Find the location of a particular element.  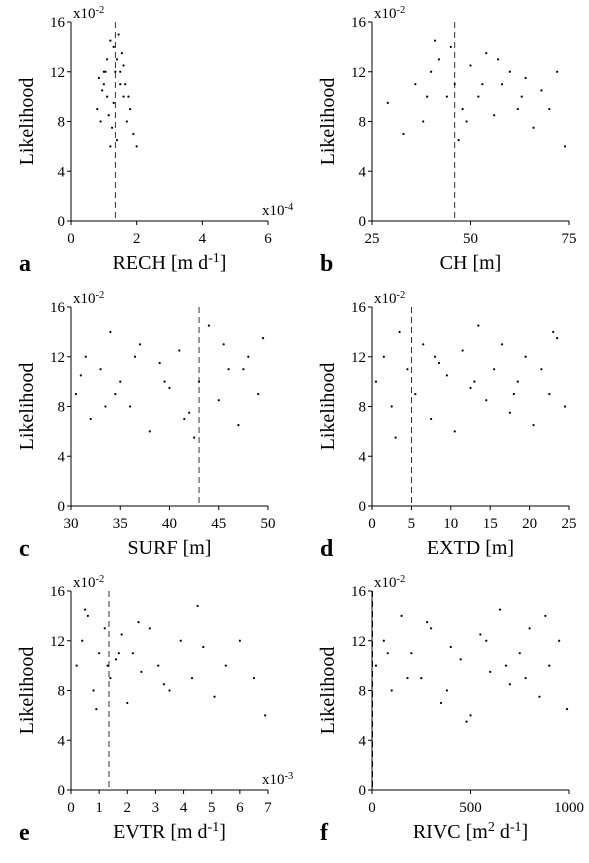

x-tick-label: 2 is located at coordinates (128, 808).